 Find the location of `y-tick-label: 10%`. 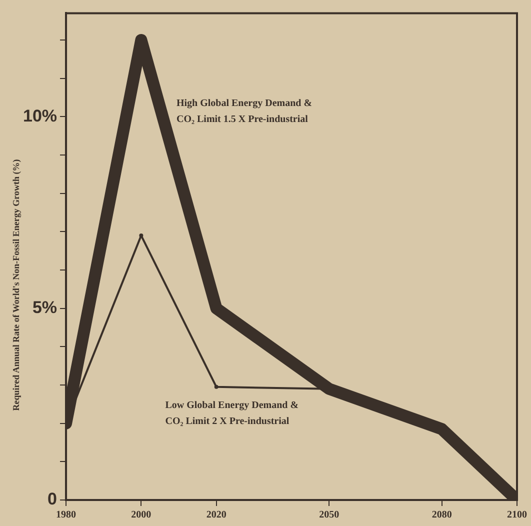

y-tick-label: 10% is located at coordinates (40, 116).